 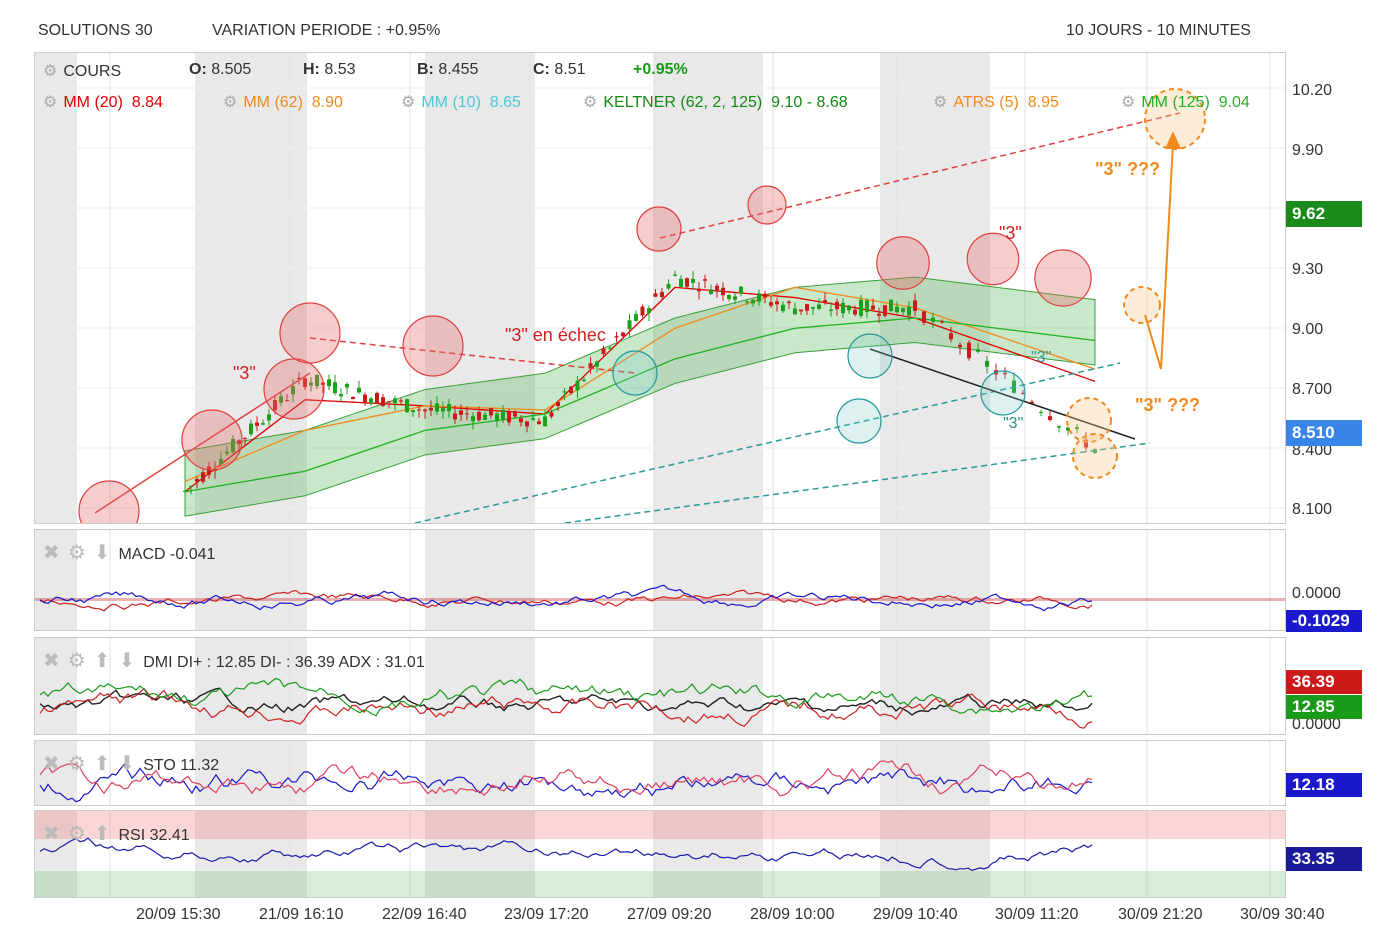 I want to click on x-tick: 29/09 10:40, so click(x=915, y=914).